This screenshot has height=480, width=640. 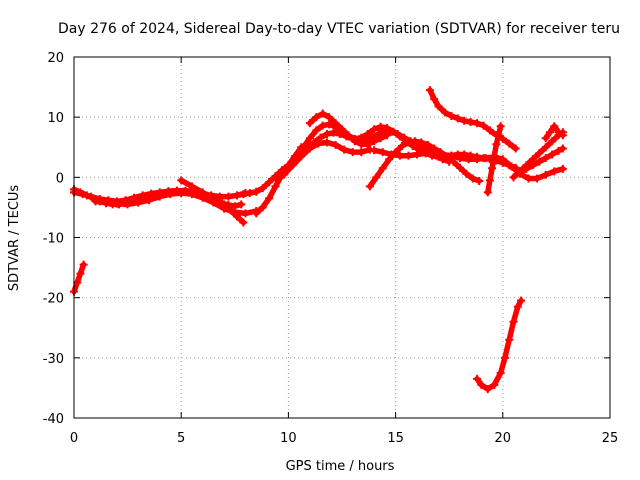 What do you see at coordinates (424, 164) in the screenshot?
I see `series-s10` at bounding box center [424, 164].